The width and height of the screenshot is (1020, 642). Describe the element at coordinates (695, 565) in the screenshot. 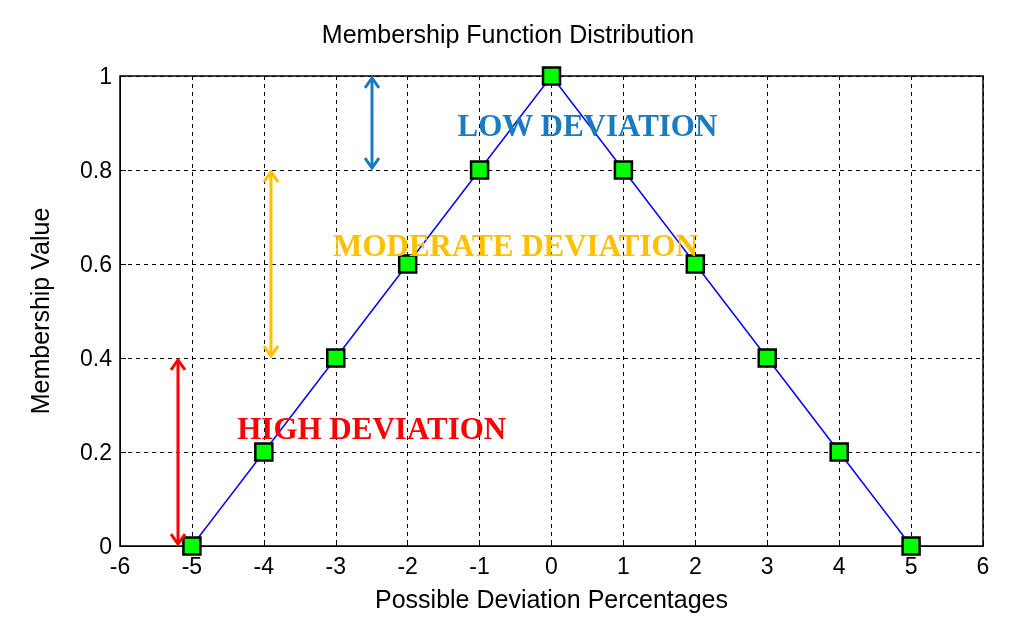

I see `x-tick-label: 2` at that location.